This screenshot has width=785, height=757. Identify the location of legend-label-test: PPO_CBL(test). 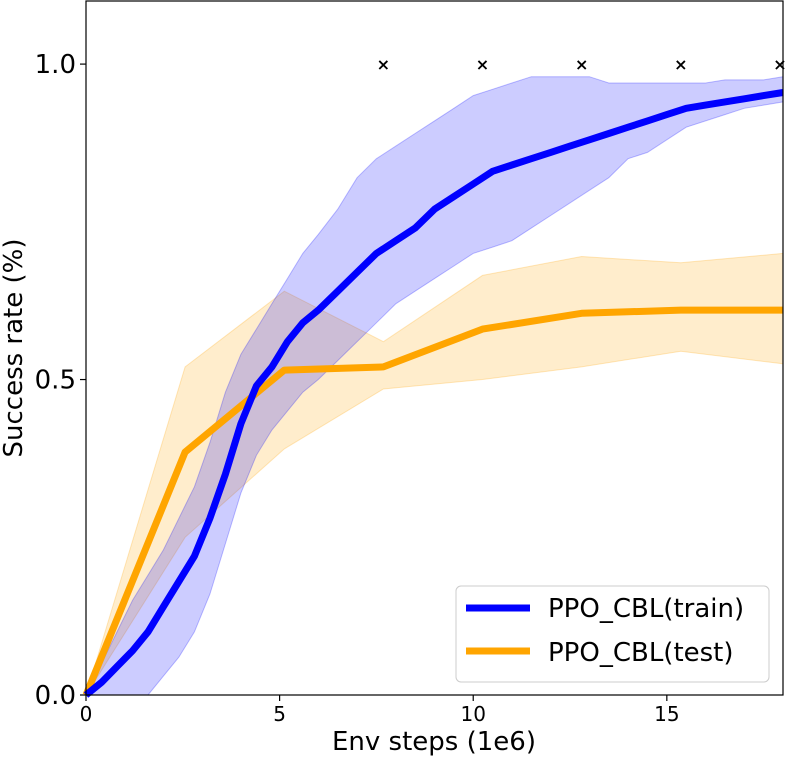
(641, 653).